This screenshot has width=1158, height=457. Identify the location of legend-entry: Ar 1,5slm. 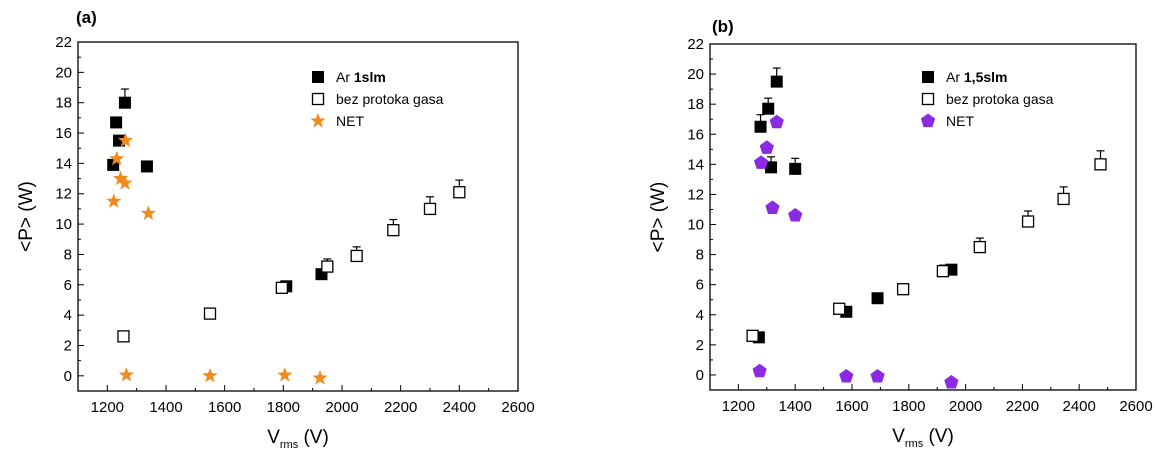
(976, 77).